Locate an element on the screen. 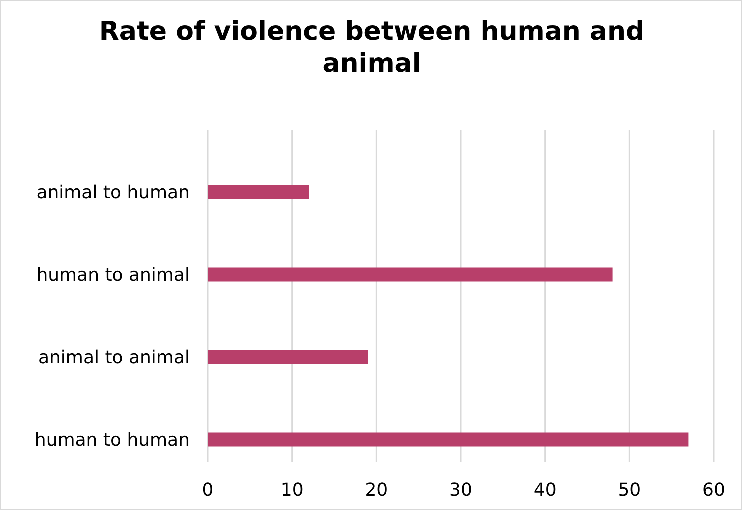 The image size is (742, 510). x-tick-label: 60 is located at coordinates (714, 490).